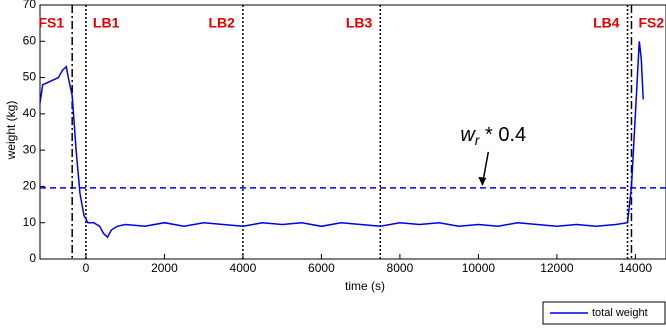 The width and height of the screenshot is (666, 329). Describe the element at coordinates (30, 186) in the screenshot. I see `y-tick-label: 20` at that location.